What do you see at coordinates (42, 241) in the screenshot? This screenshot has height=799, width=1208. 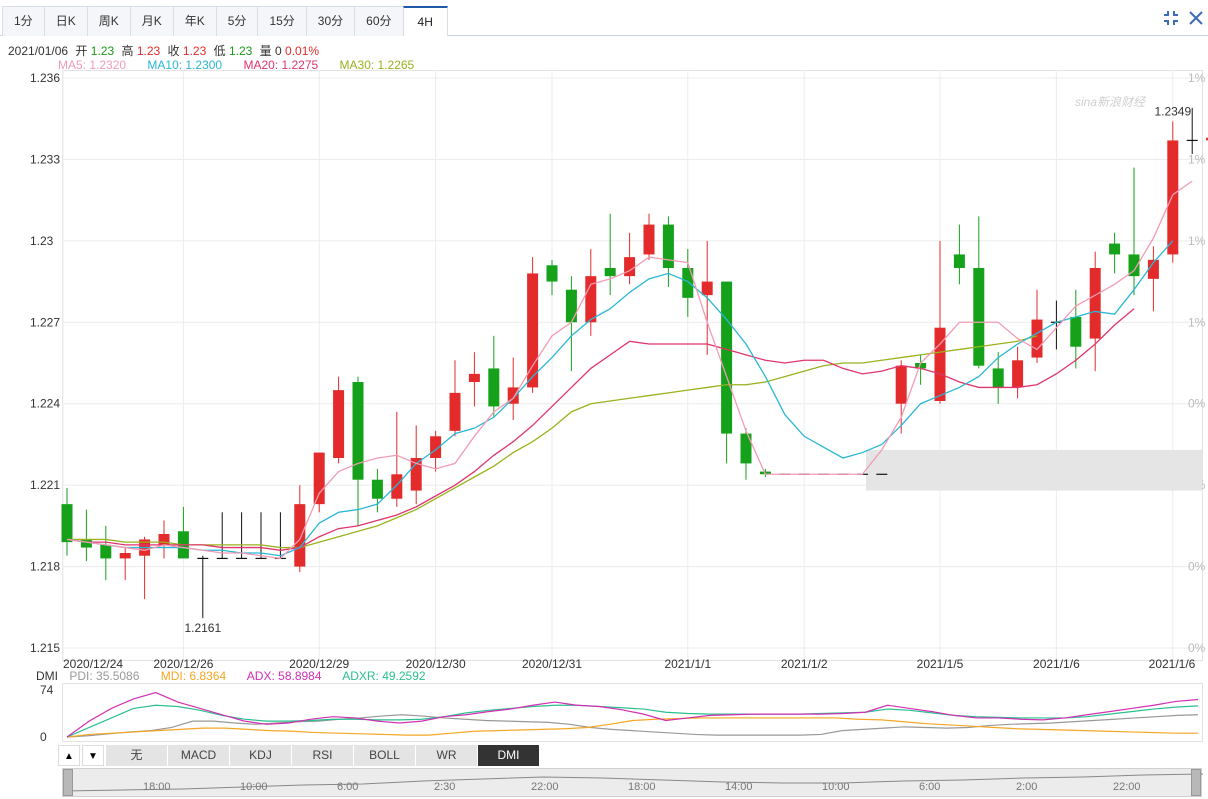 I see `y-tick-label: 1.23` at bounding box center [42, 241].